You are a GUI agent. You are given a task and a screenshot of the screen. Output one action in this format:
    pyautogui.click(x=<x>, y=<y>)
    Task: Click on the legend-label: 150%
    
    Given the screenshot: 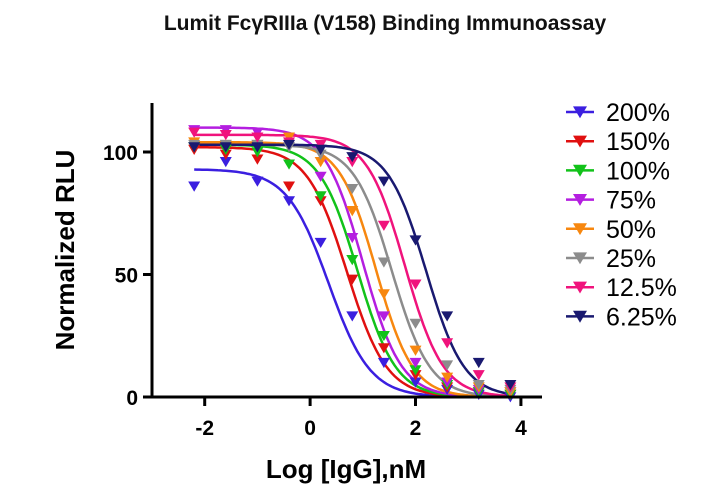 What is the action you would take?
    pyautogui.click(x=638, y=142)
    